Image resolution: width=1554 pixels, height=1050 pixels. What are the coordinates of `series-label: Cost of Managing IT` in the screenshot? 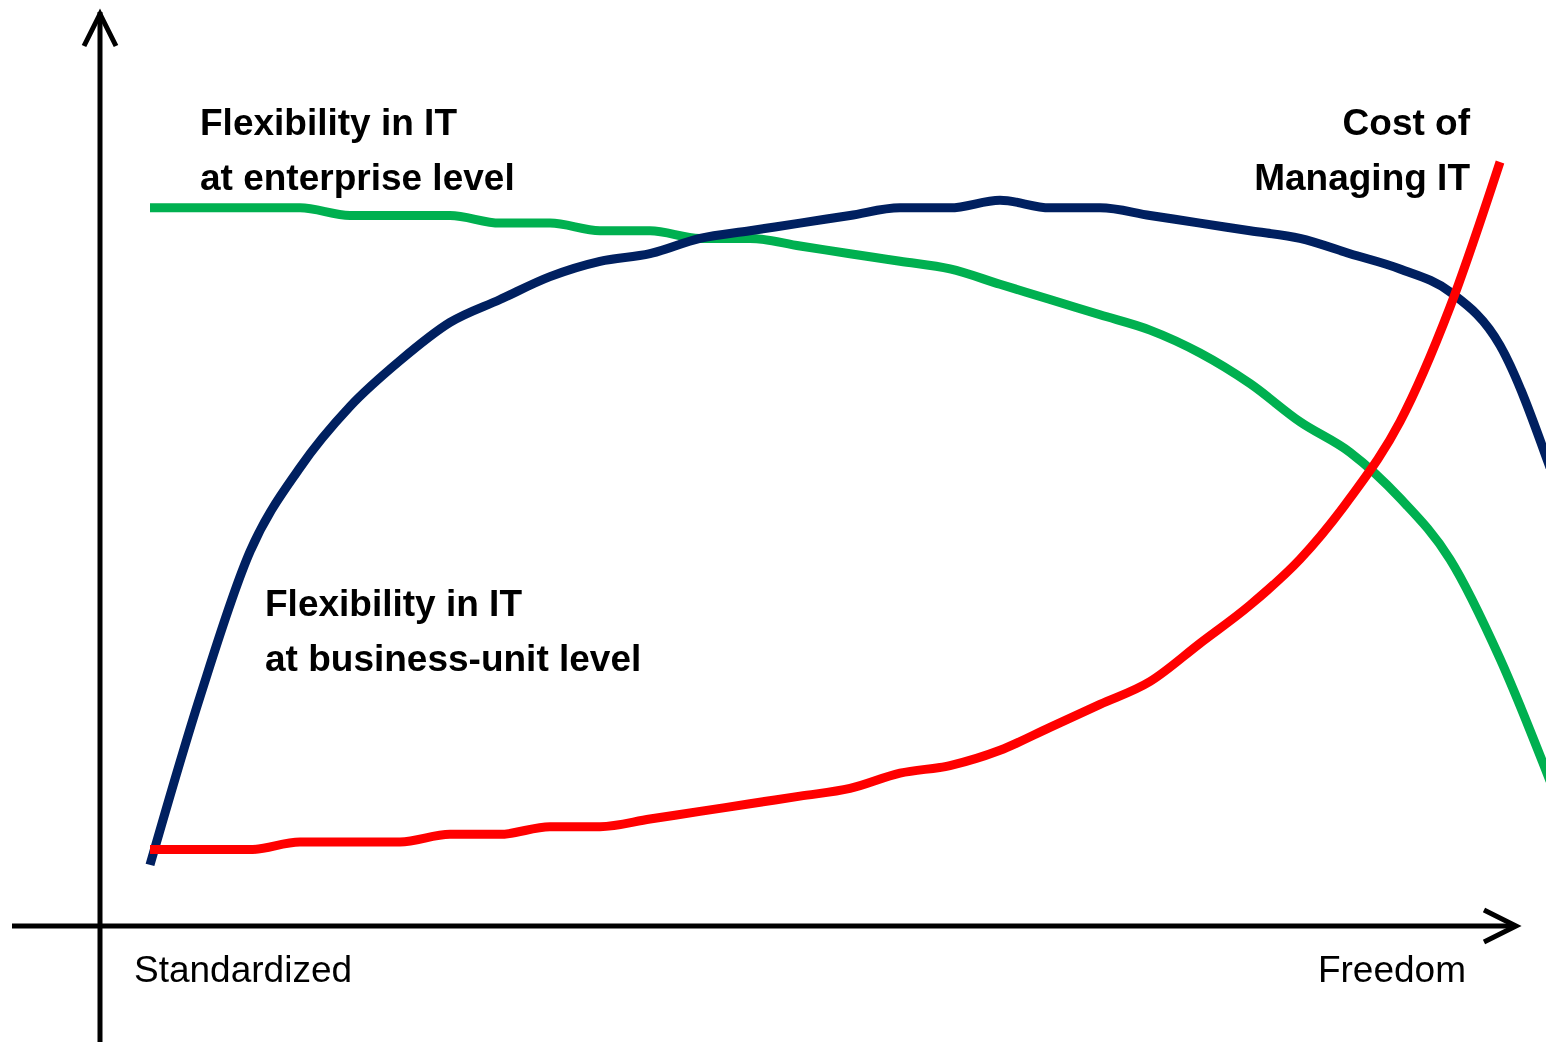 It's located at (1362, 150).